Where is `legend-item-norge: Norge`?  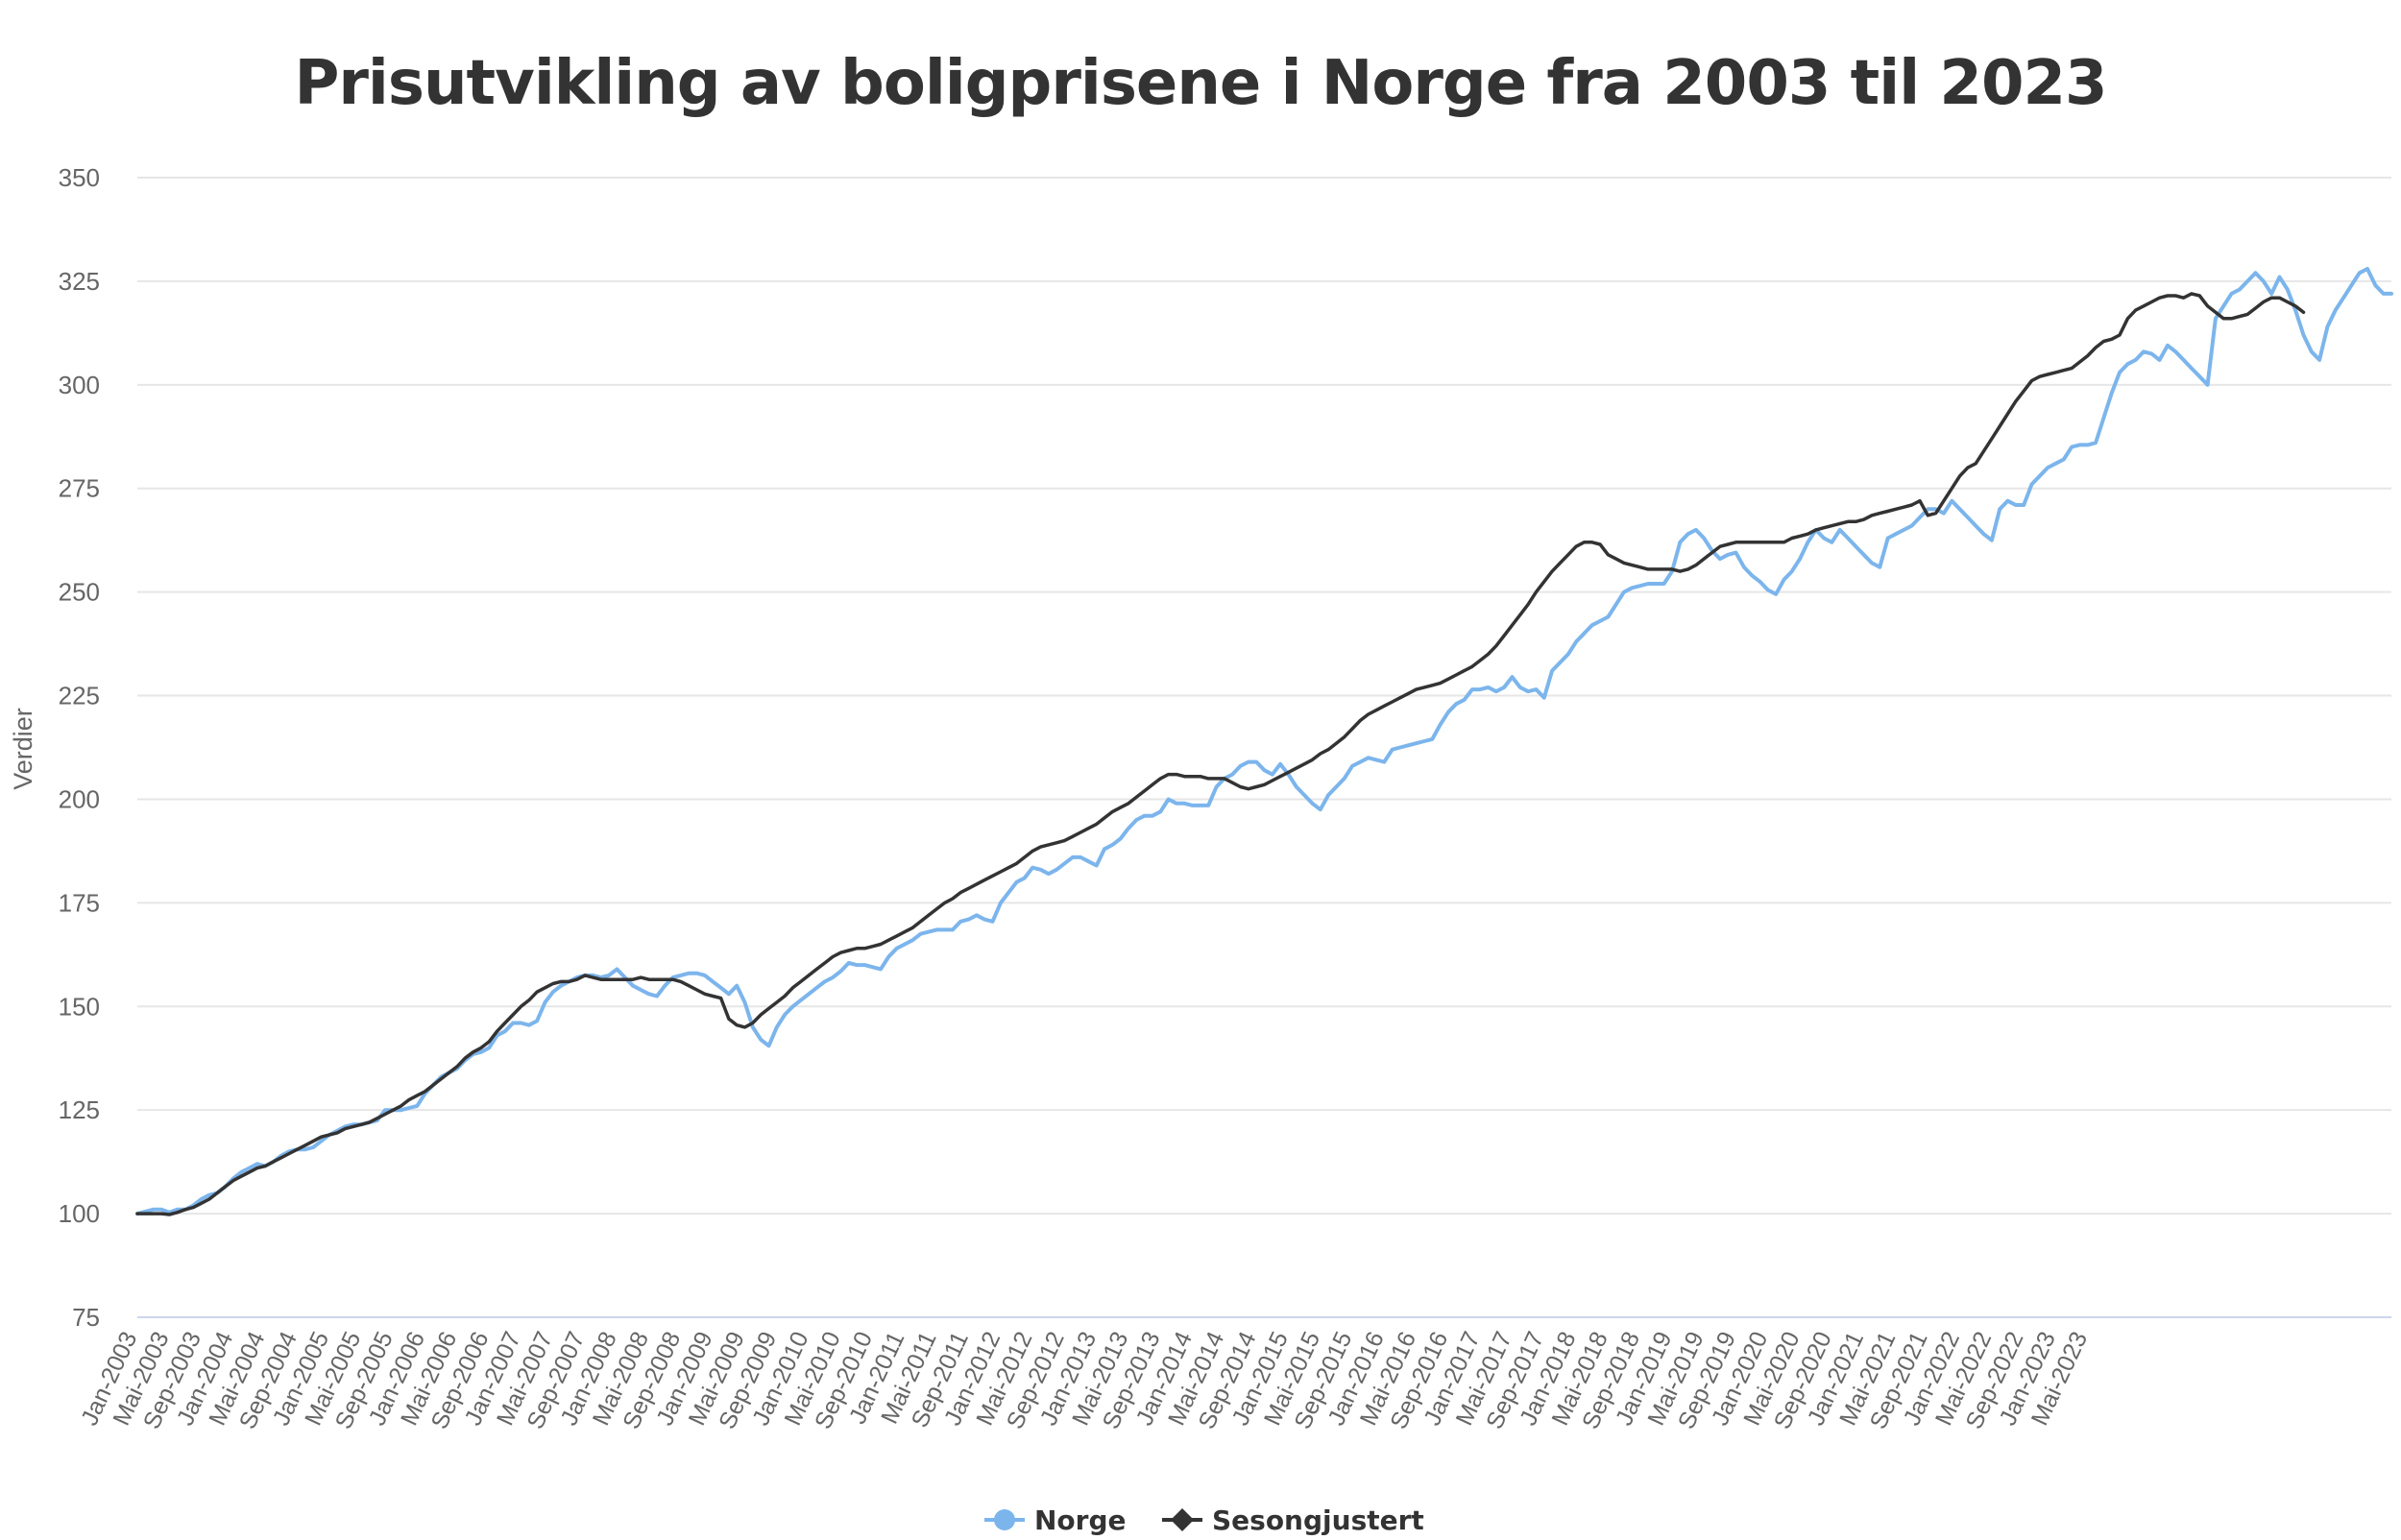
legend-item-norge: Norge is located at coordinates (1055, 1520).